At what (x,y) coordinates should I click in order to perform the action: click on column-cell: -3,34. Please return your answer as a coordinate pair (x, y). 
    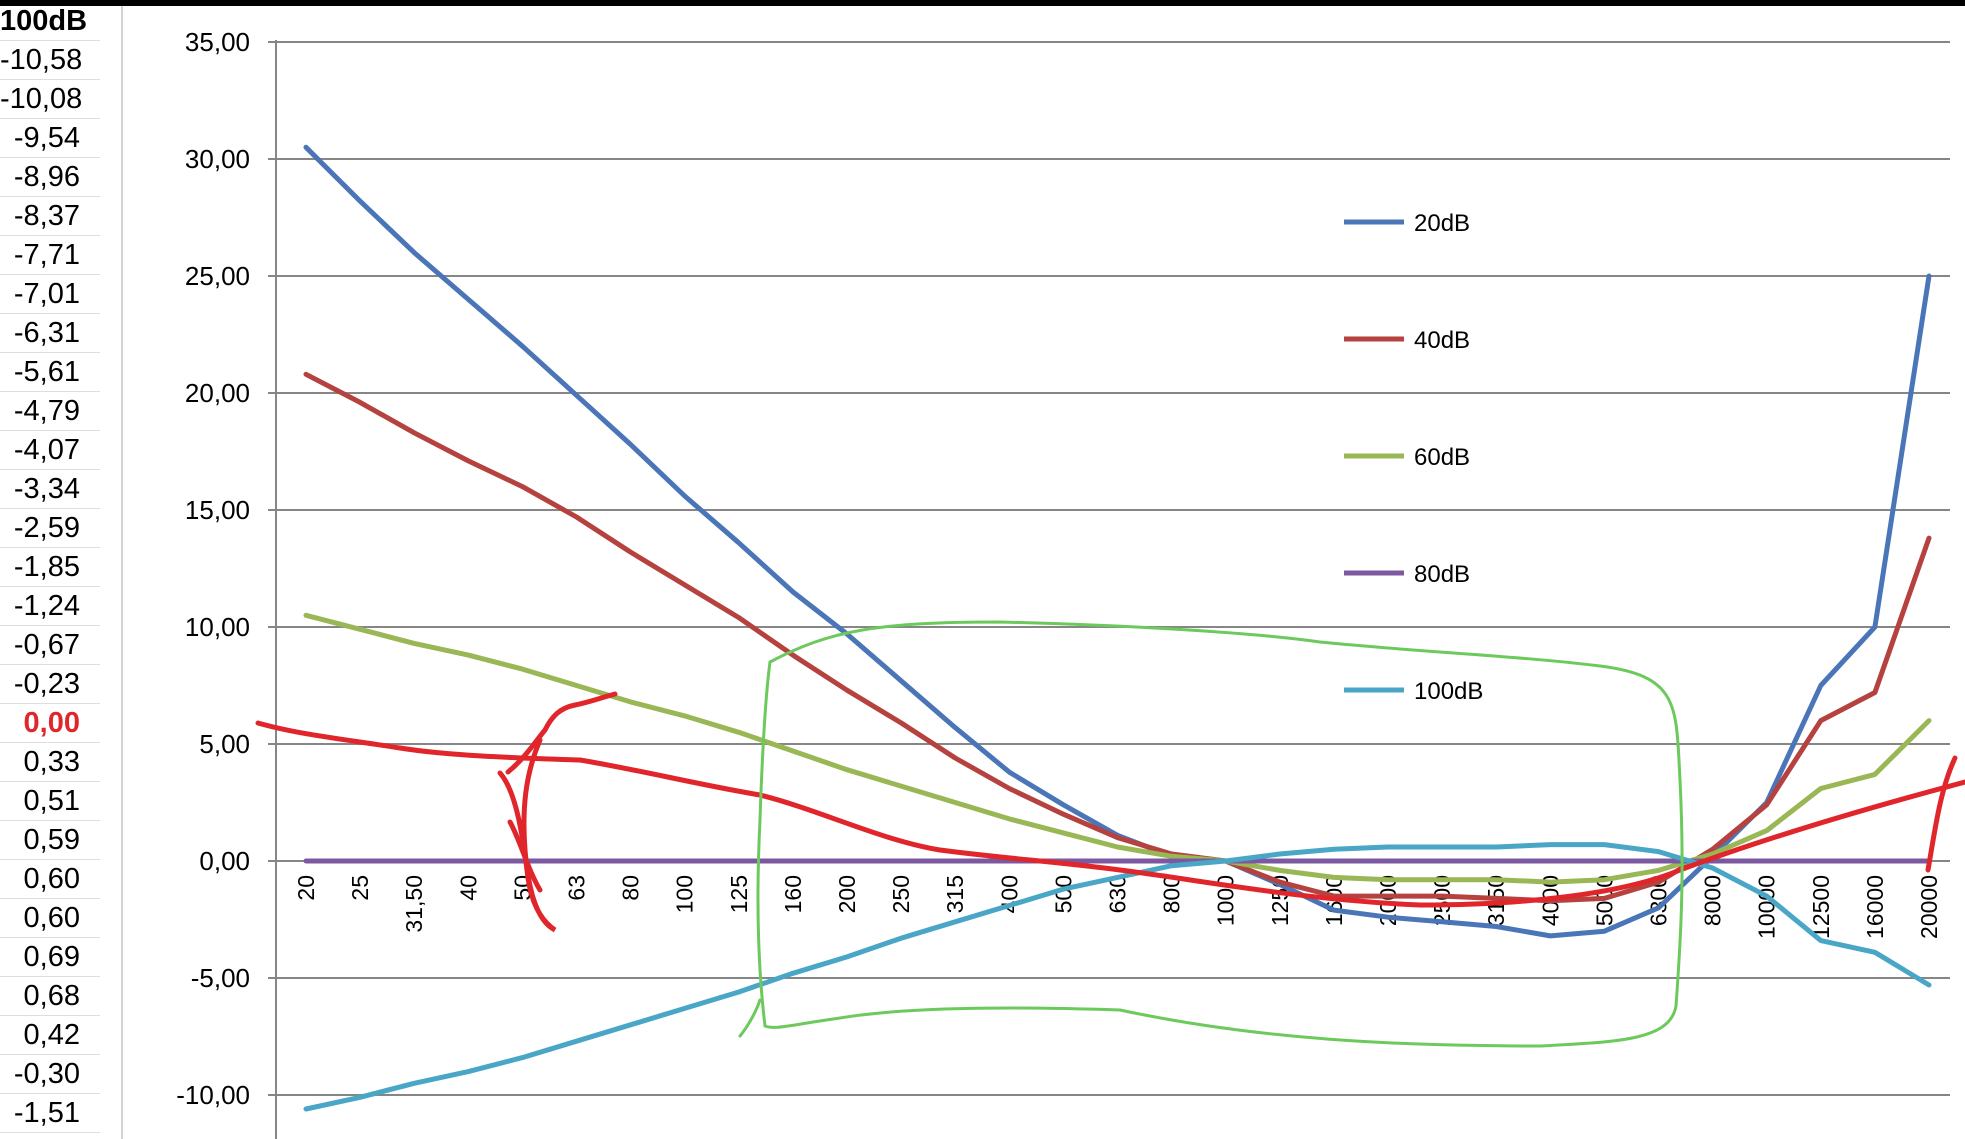
    Looking at the image, I should click on (50, 489).